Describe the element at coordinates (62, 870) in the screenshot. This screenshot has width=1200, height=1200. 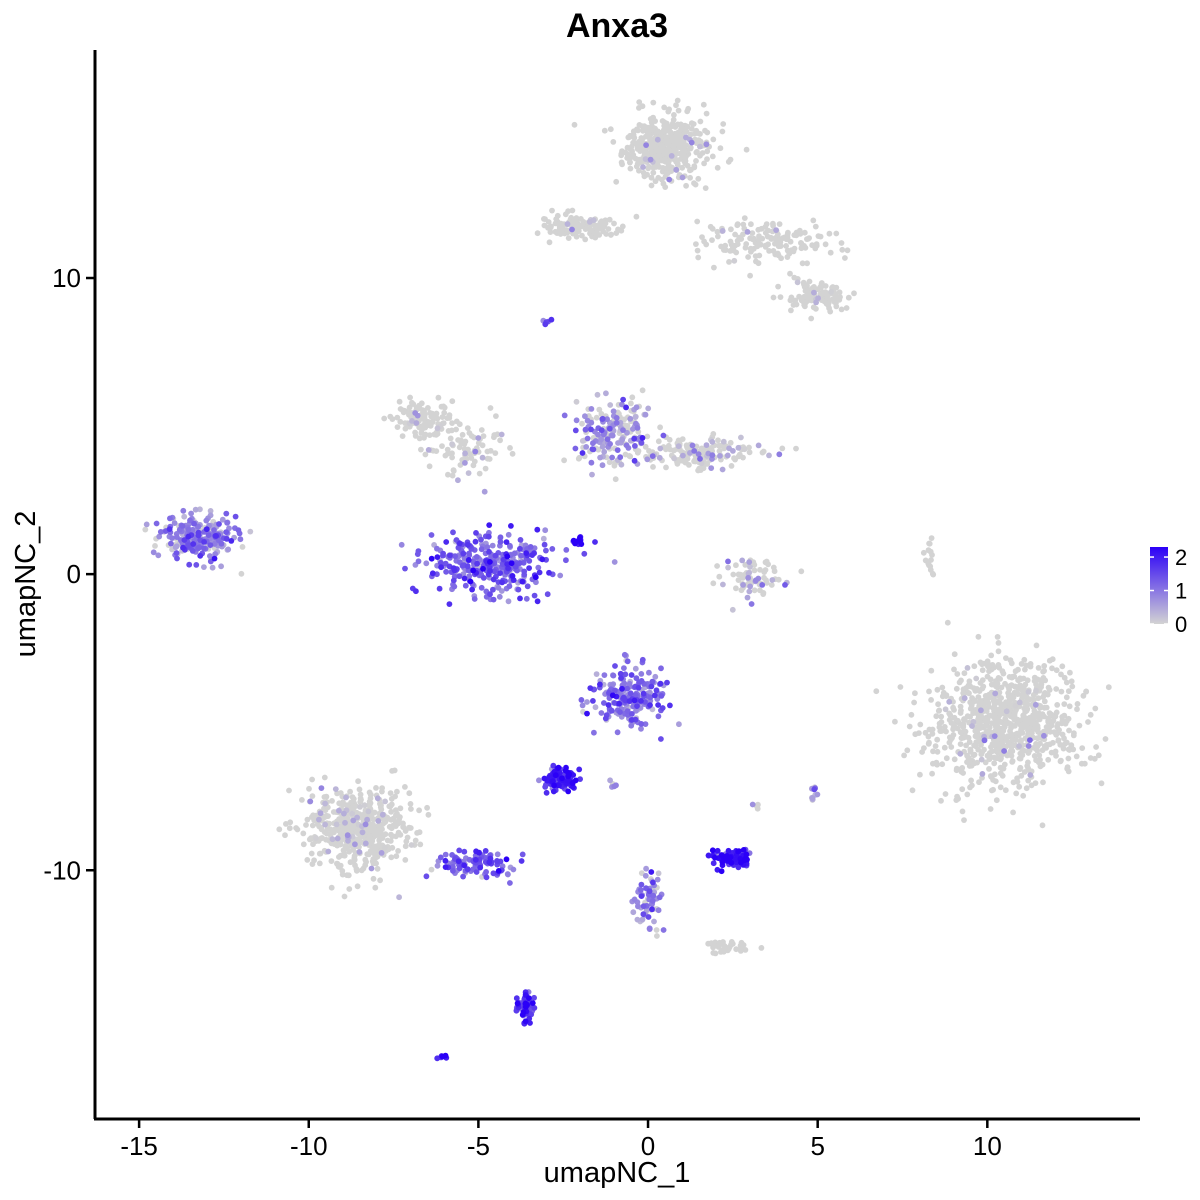
I see `y-tick-label: -10` at that location.